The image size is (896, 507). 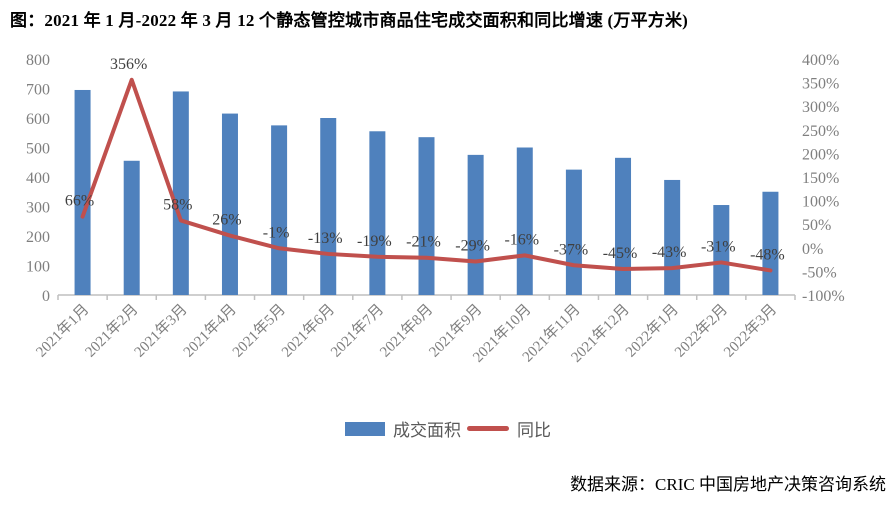 I want to click on bar-2022年2月, so click(x=721, y=250).